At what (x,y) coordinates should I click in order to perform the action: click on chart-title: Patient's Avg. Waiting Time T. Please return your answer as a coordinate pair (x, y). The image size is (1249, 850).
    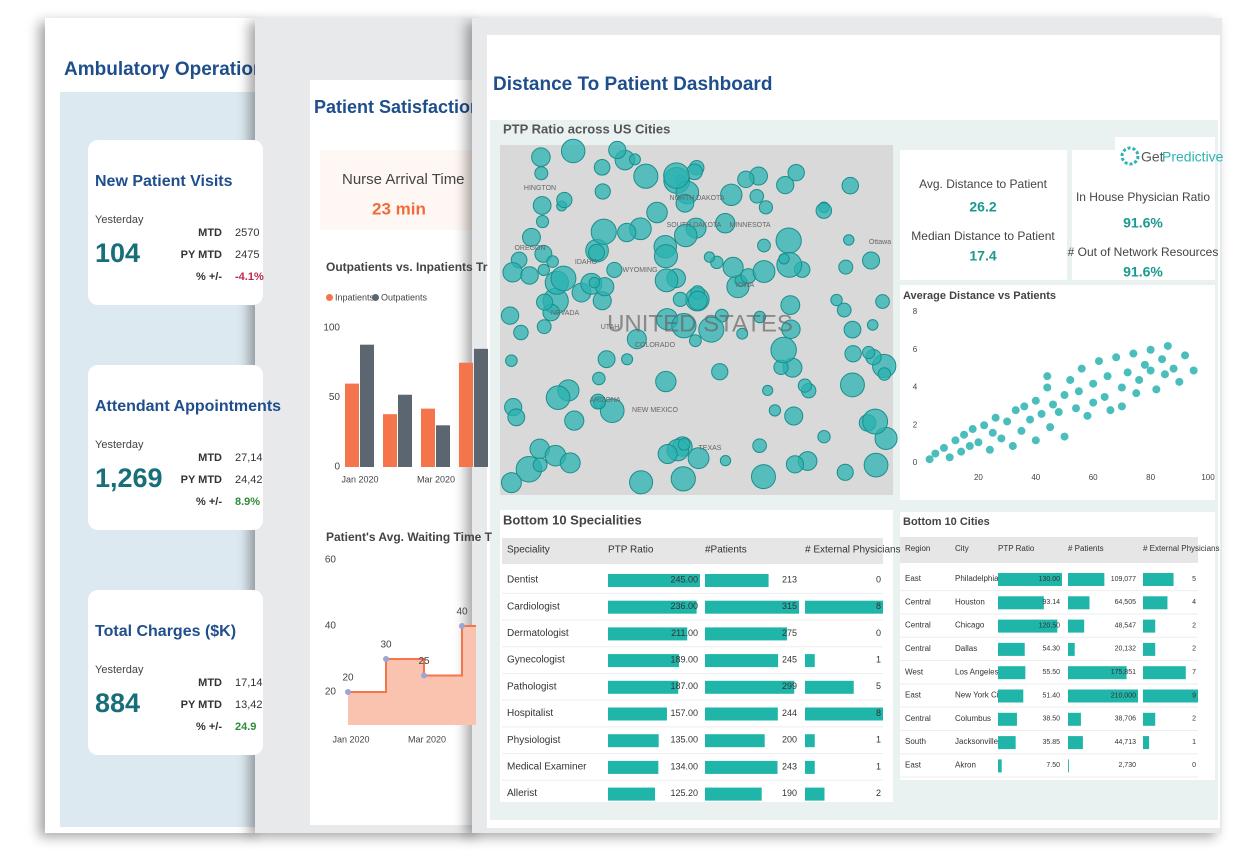
    Looking at the image, I should click on (409, 537).